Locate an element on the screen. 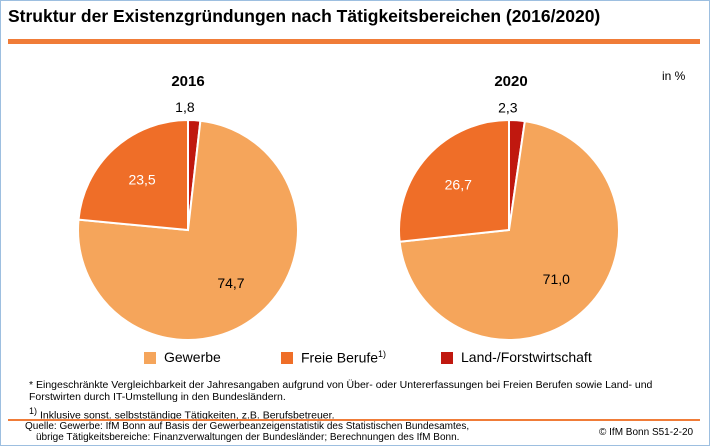  pie-title-2016: 2016 is located at coordinates (188, 81).